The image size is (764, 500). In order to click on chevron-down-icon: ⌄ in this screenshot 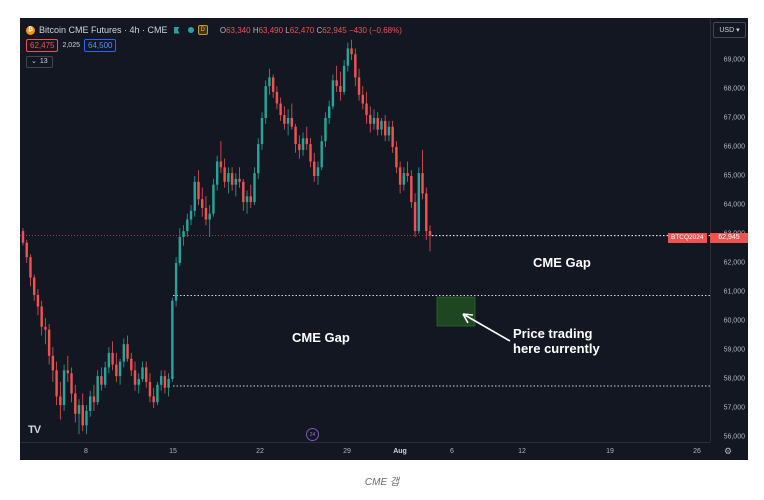, I will do `click(34, 61)`.